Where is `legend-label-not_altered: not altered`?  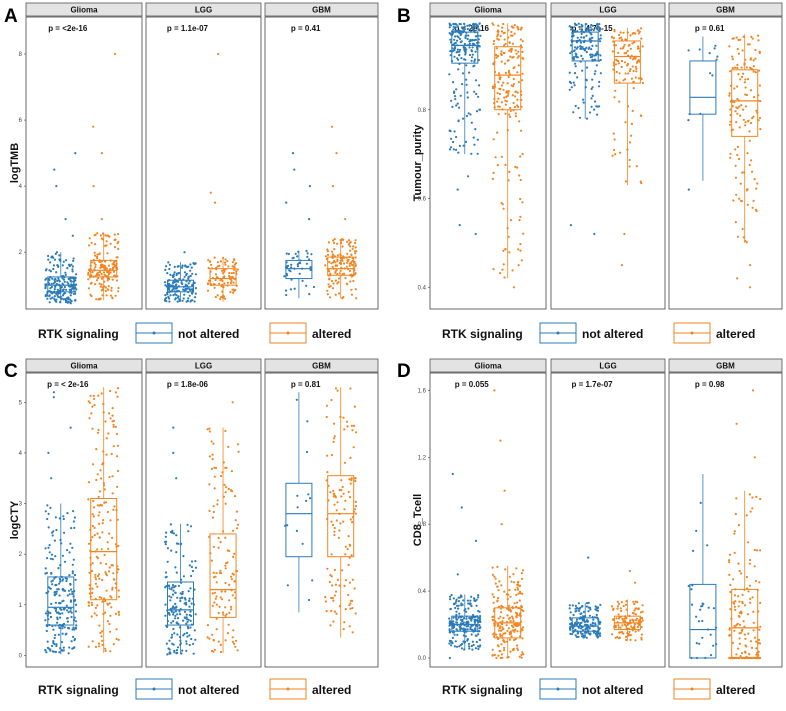 legend-label-not_altered: not altered is located at coordinates (612, 690).